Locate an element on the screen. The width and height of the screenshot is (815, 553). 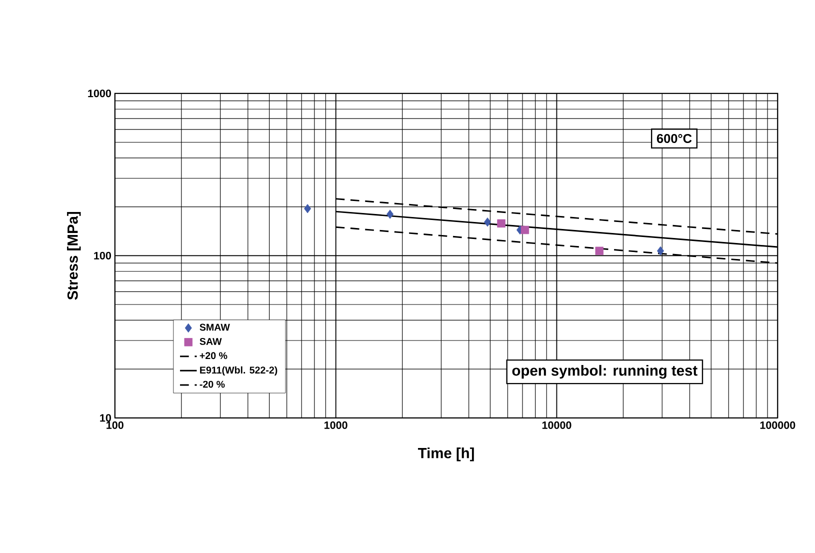
y-tick-label: 10 is located at coordinates (105, 418).